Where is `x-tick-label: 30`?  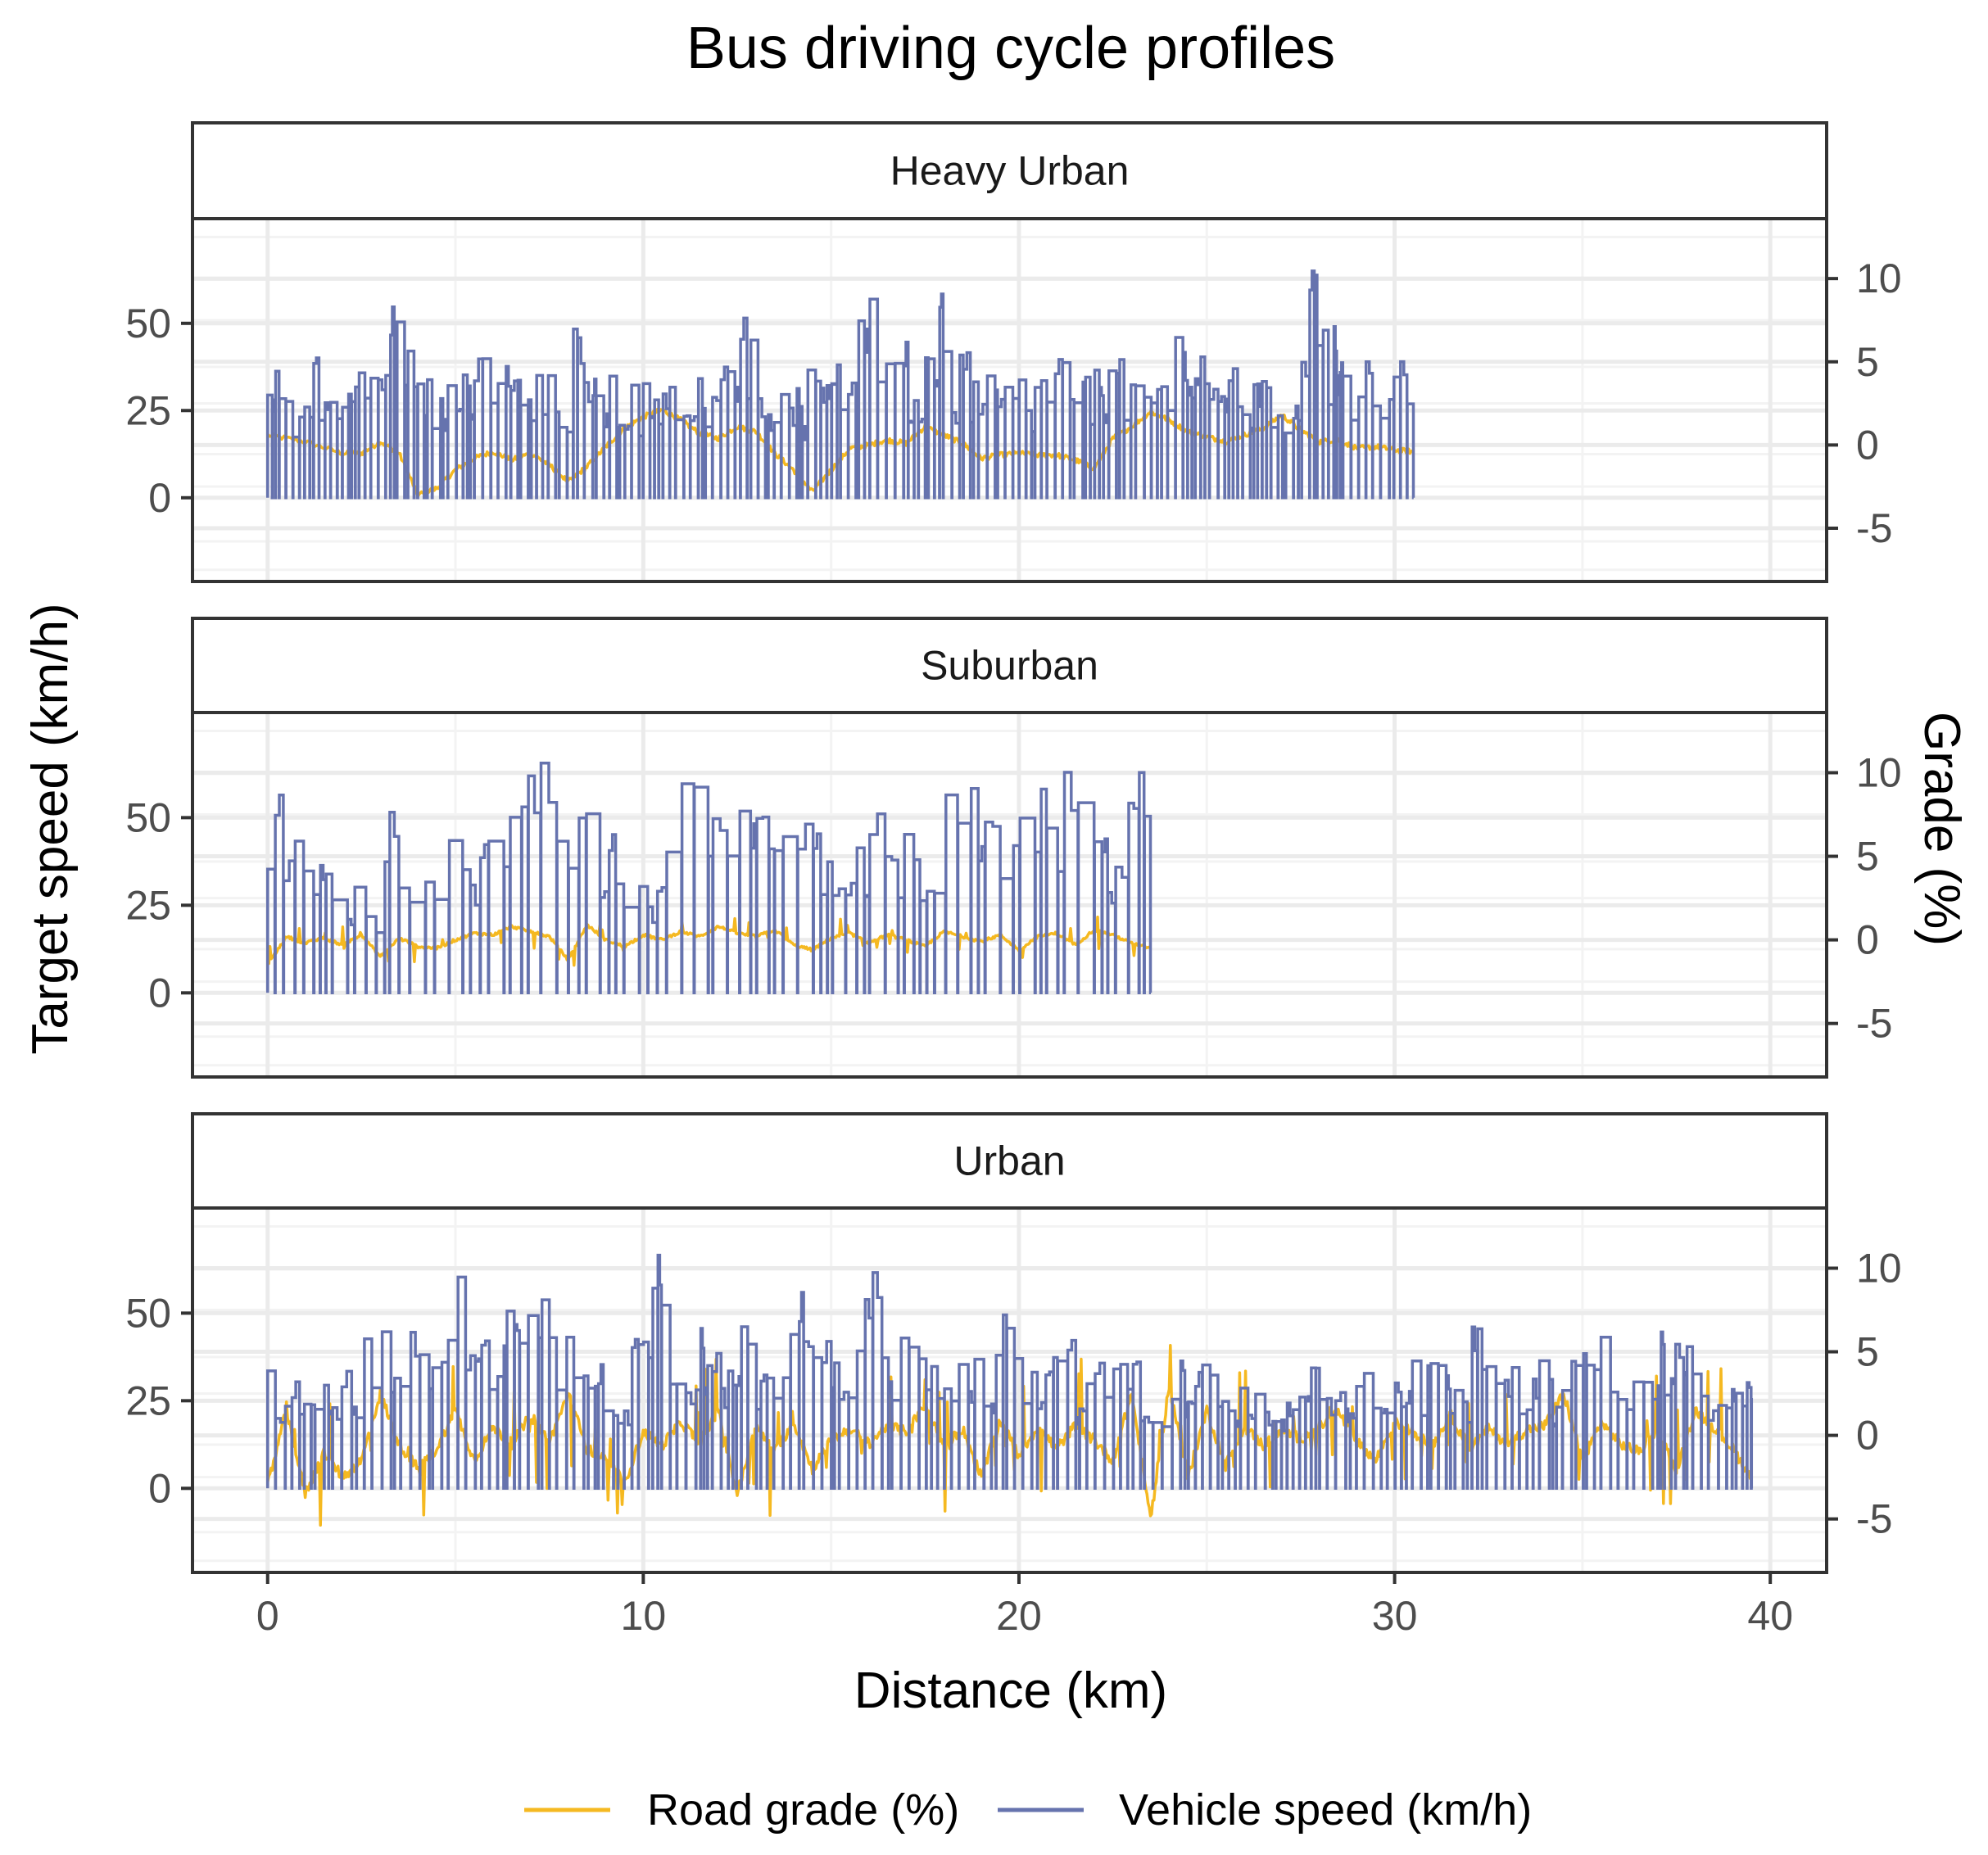 x-tick-label: 30 is located at coordinates (1395, 1616).